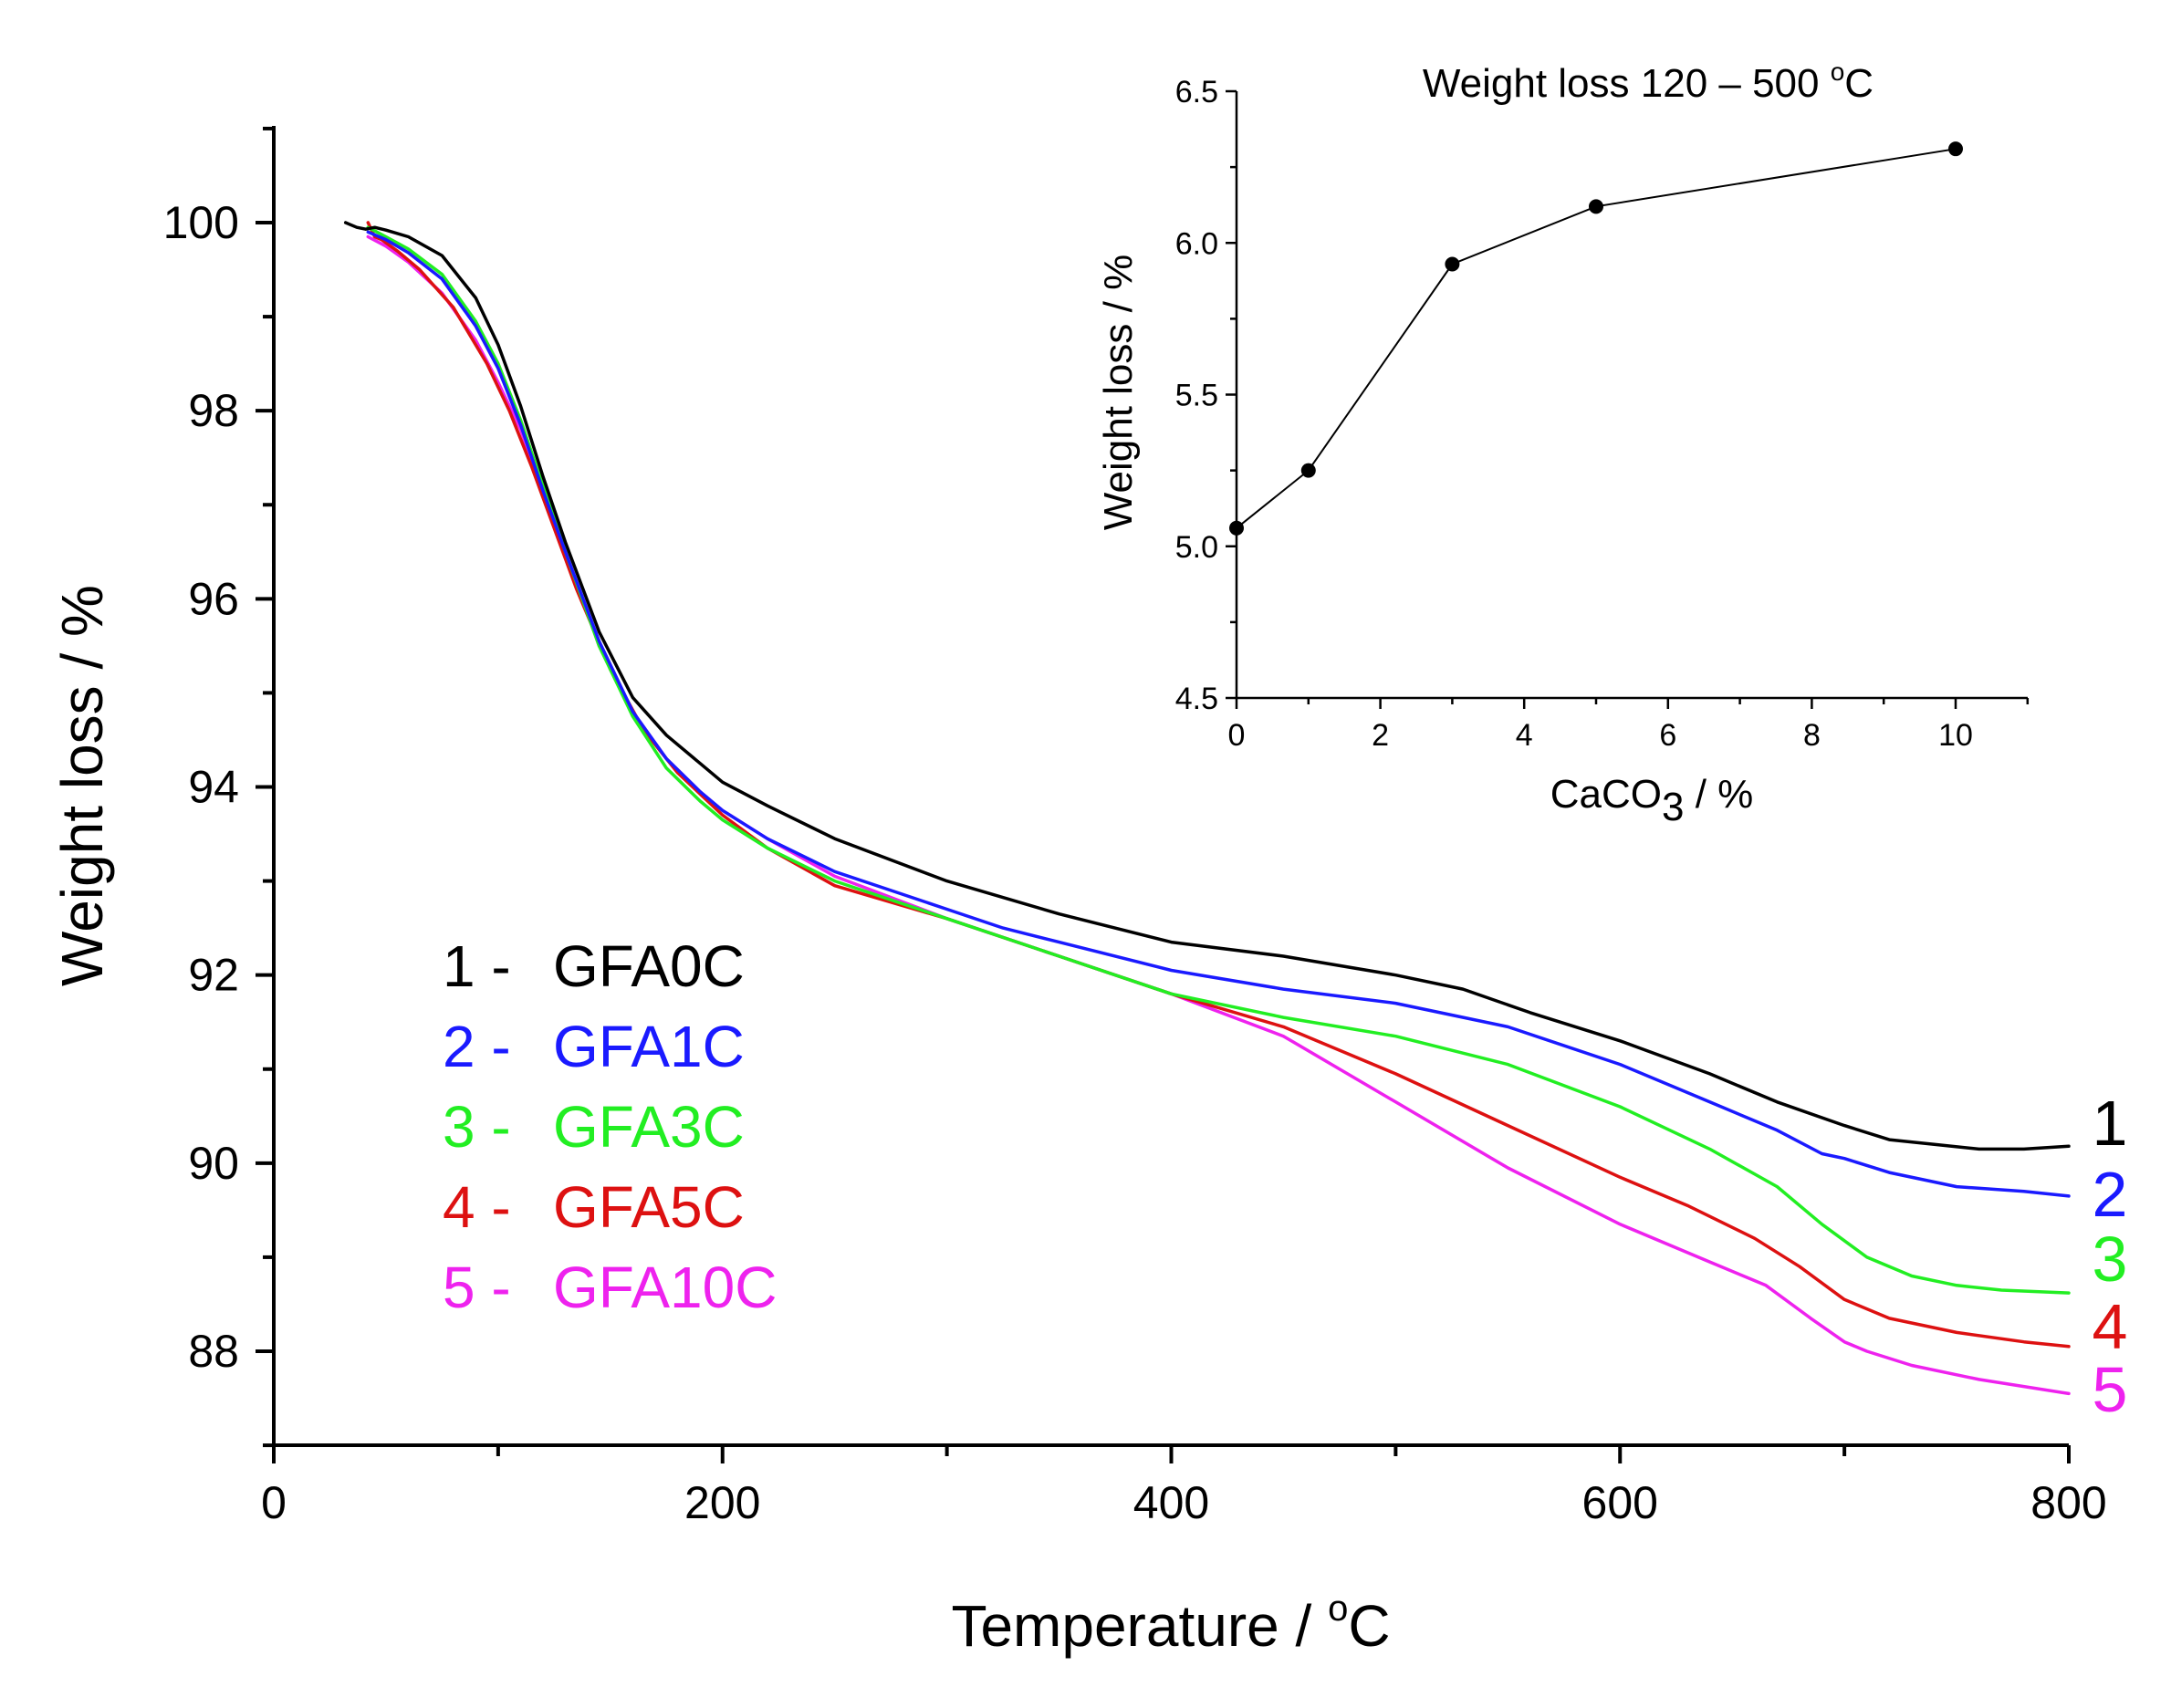 The width and height of the screenshot is (2171, 1708). I want to click on inset-title: Weight loss 120 – 500 oC, so click(1648, 81).